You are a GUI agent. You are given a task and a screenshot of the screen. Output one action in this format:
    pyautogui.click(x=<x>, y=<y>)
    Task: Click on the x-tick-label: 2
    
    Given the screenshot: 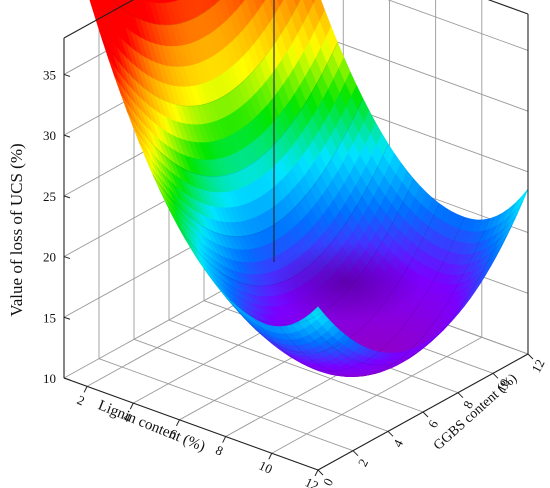 What is the action you would take?
    pyautogui.click(x=81, y=400)
    